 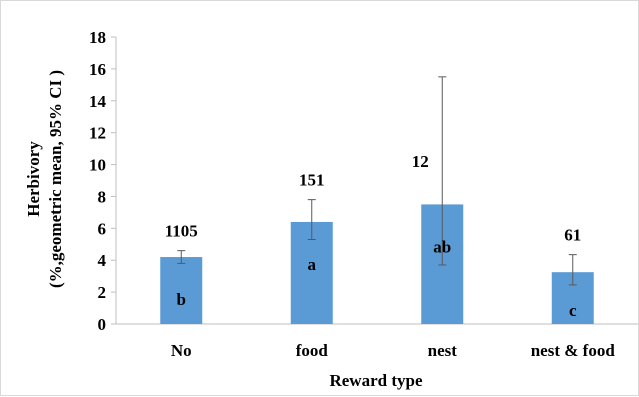 What do you see at coordinates (97, 165) in the screenshot?
I see `y-tick-label: 10` at bounding box center [97, 165].